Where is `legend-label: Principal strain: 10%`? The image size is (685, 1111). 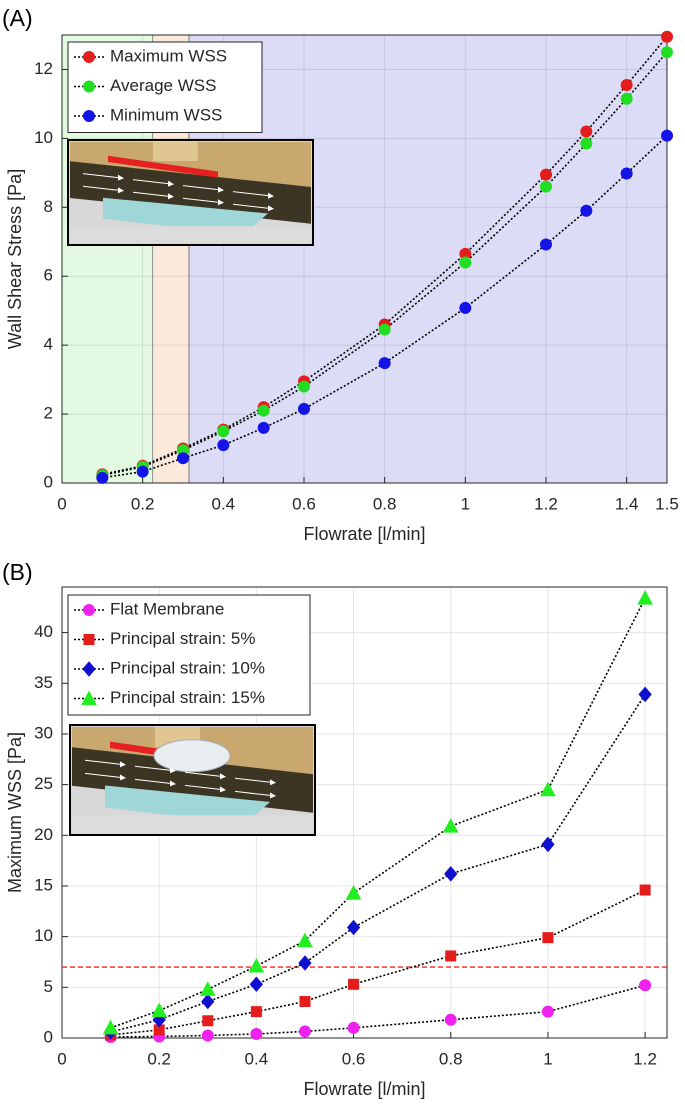 legend-label: Principal strain: 10% is located at coordinates (187, 667).